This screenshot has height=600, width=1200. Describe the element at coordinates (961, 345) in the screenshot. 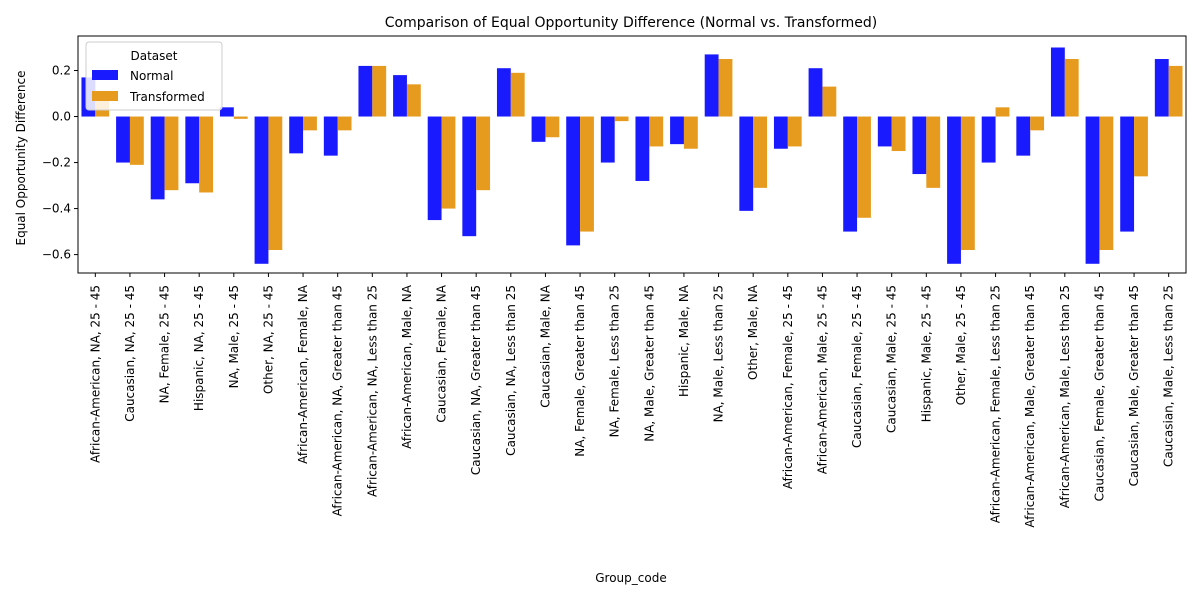

I see `x-tick-label: Other, Male, 25 - 45` at that location.